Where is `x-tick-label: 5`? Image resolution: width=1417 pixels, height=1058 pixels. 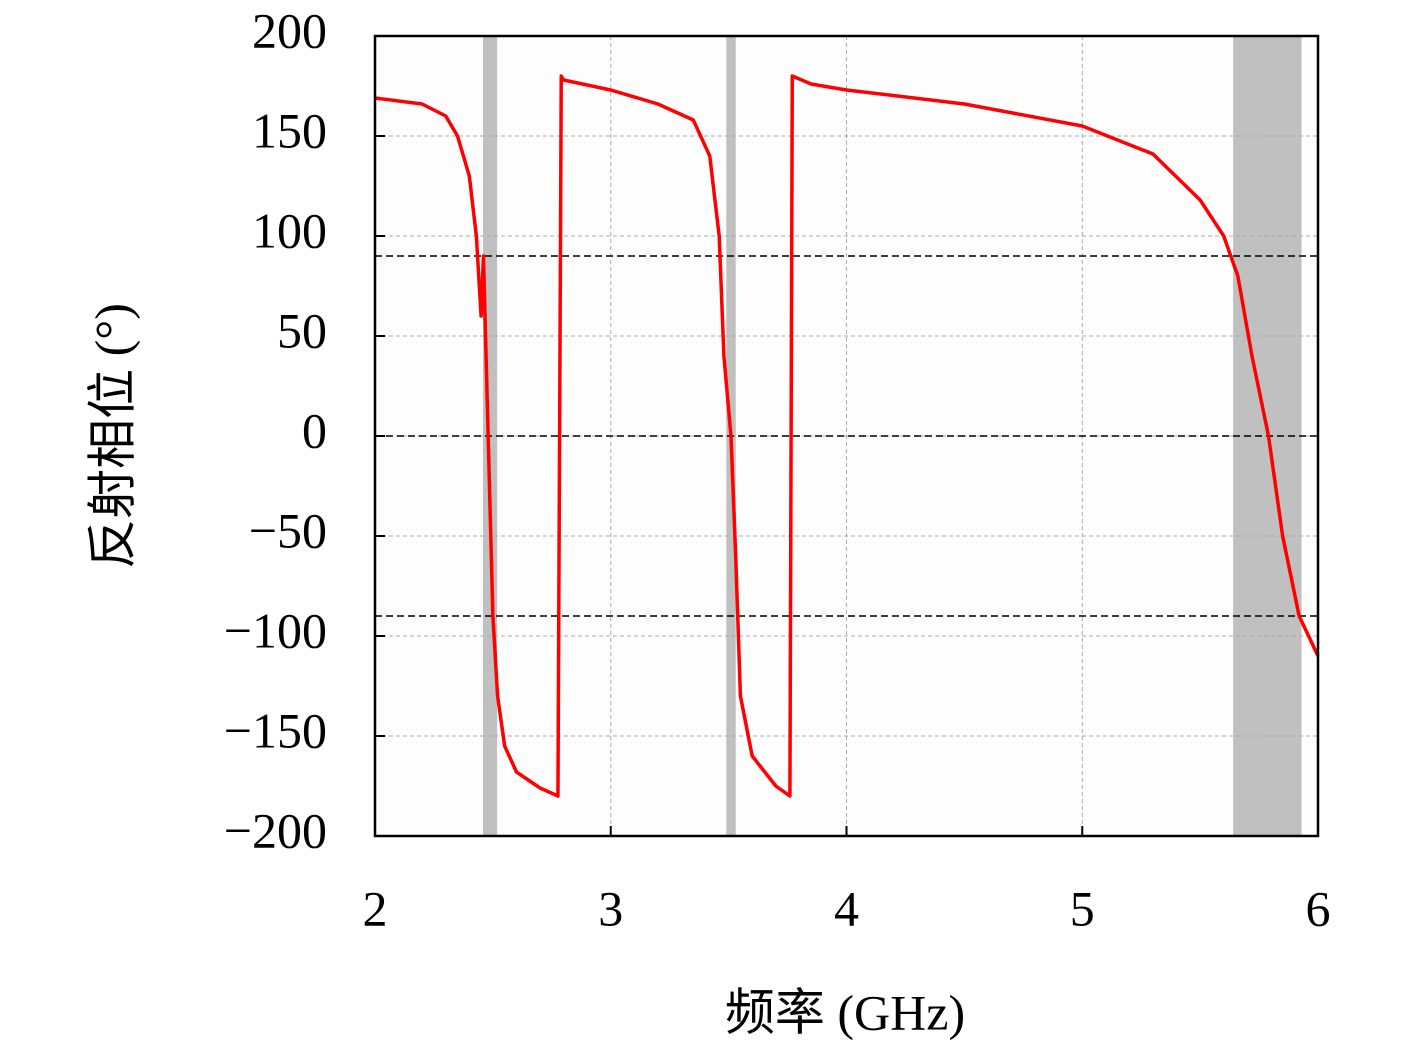
x-tick-label: 5 is located at coordinates (1082, 908).